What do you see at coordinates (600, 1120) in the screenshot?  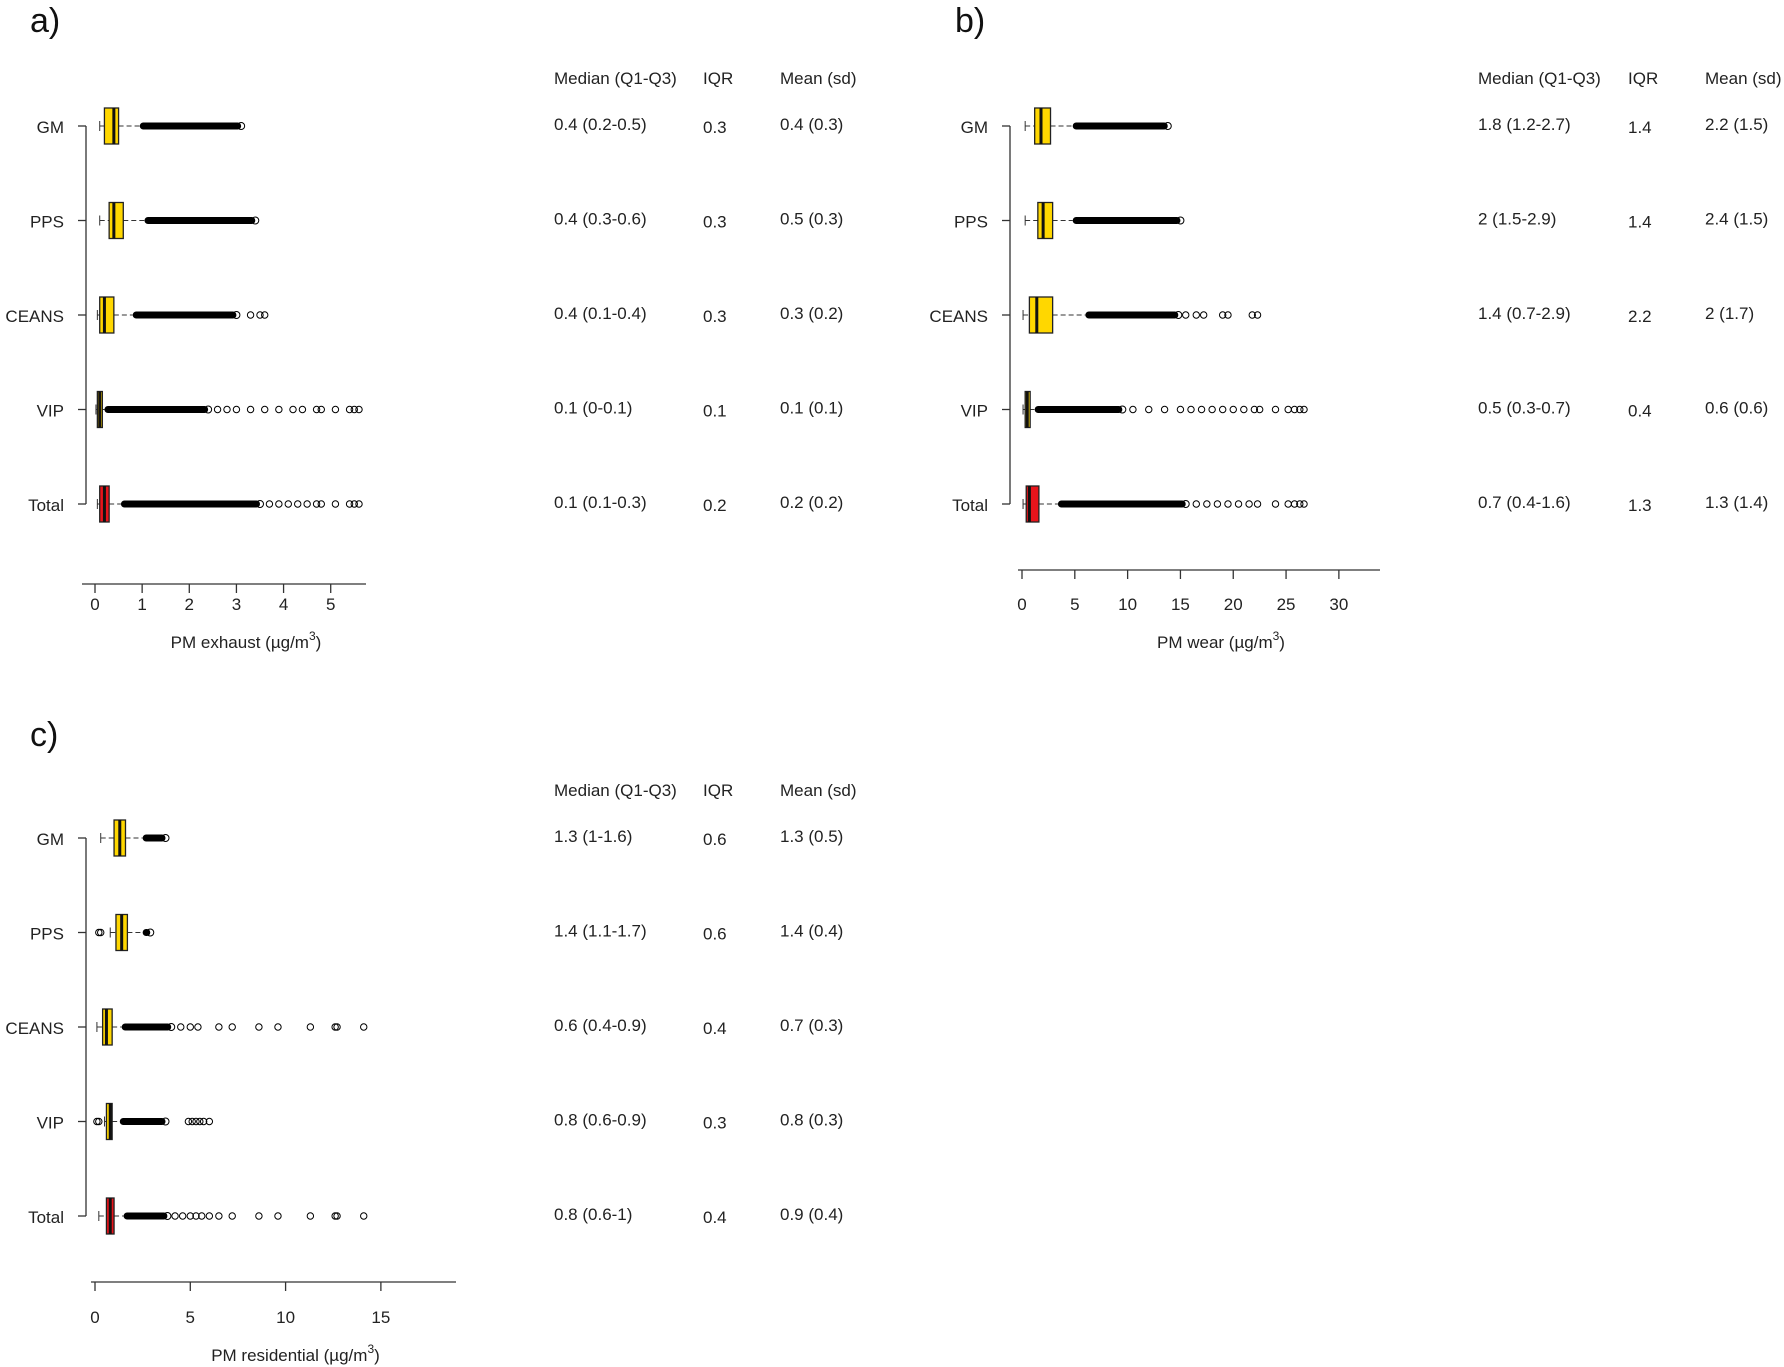 I see `median-q1-q3-value: 0.8 (0.6-0.9)` at bounding box center [600, 1120].